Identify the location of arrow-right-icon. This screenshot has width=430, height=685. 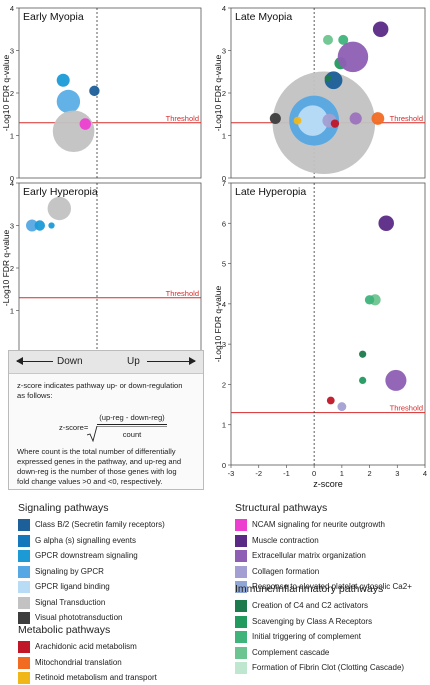
(171, 361).